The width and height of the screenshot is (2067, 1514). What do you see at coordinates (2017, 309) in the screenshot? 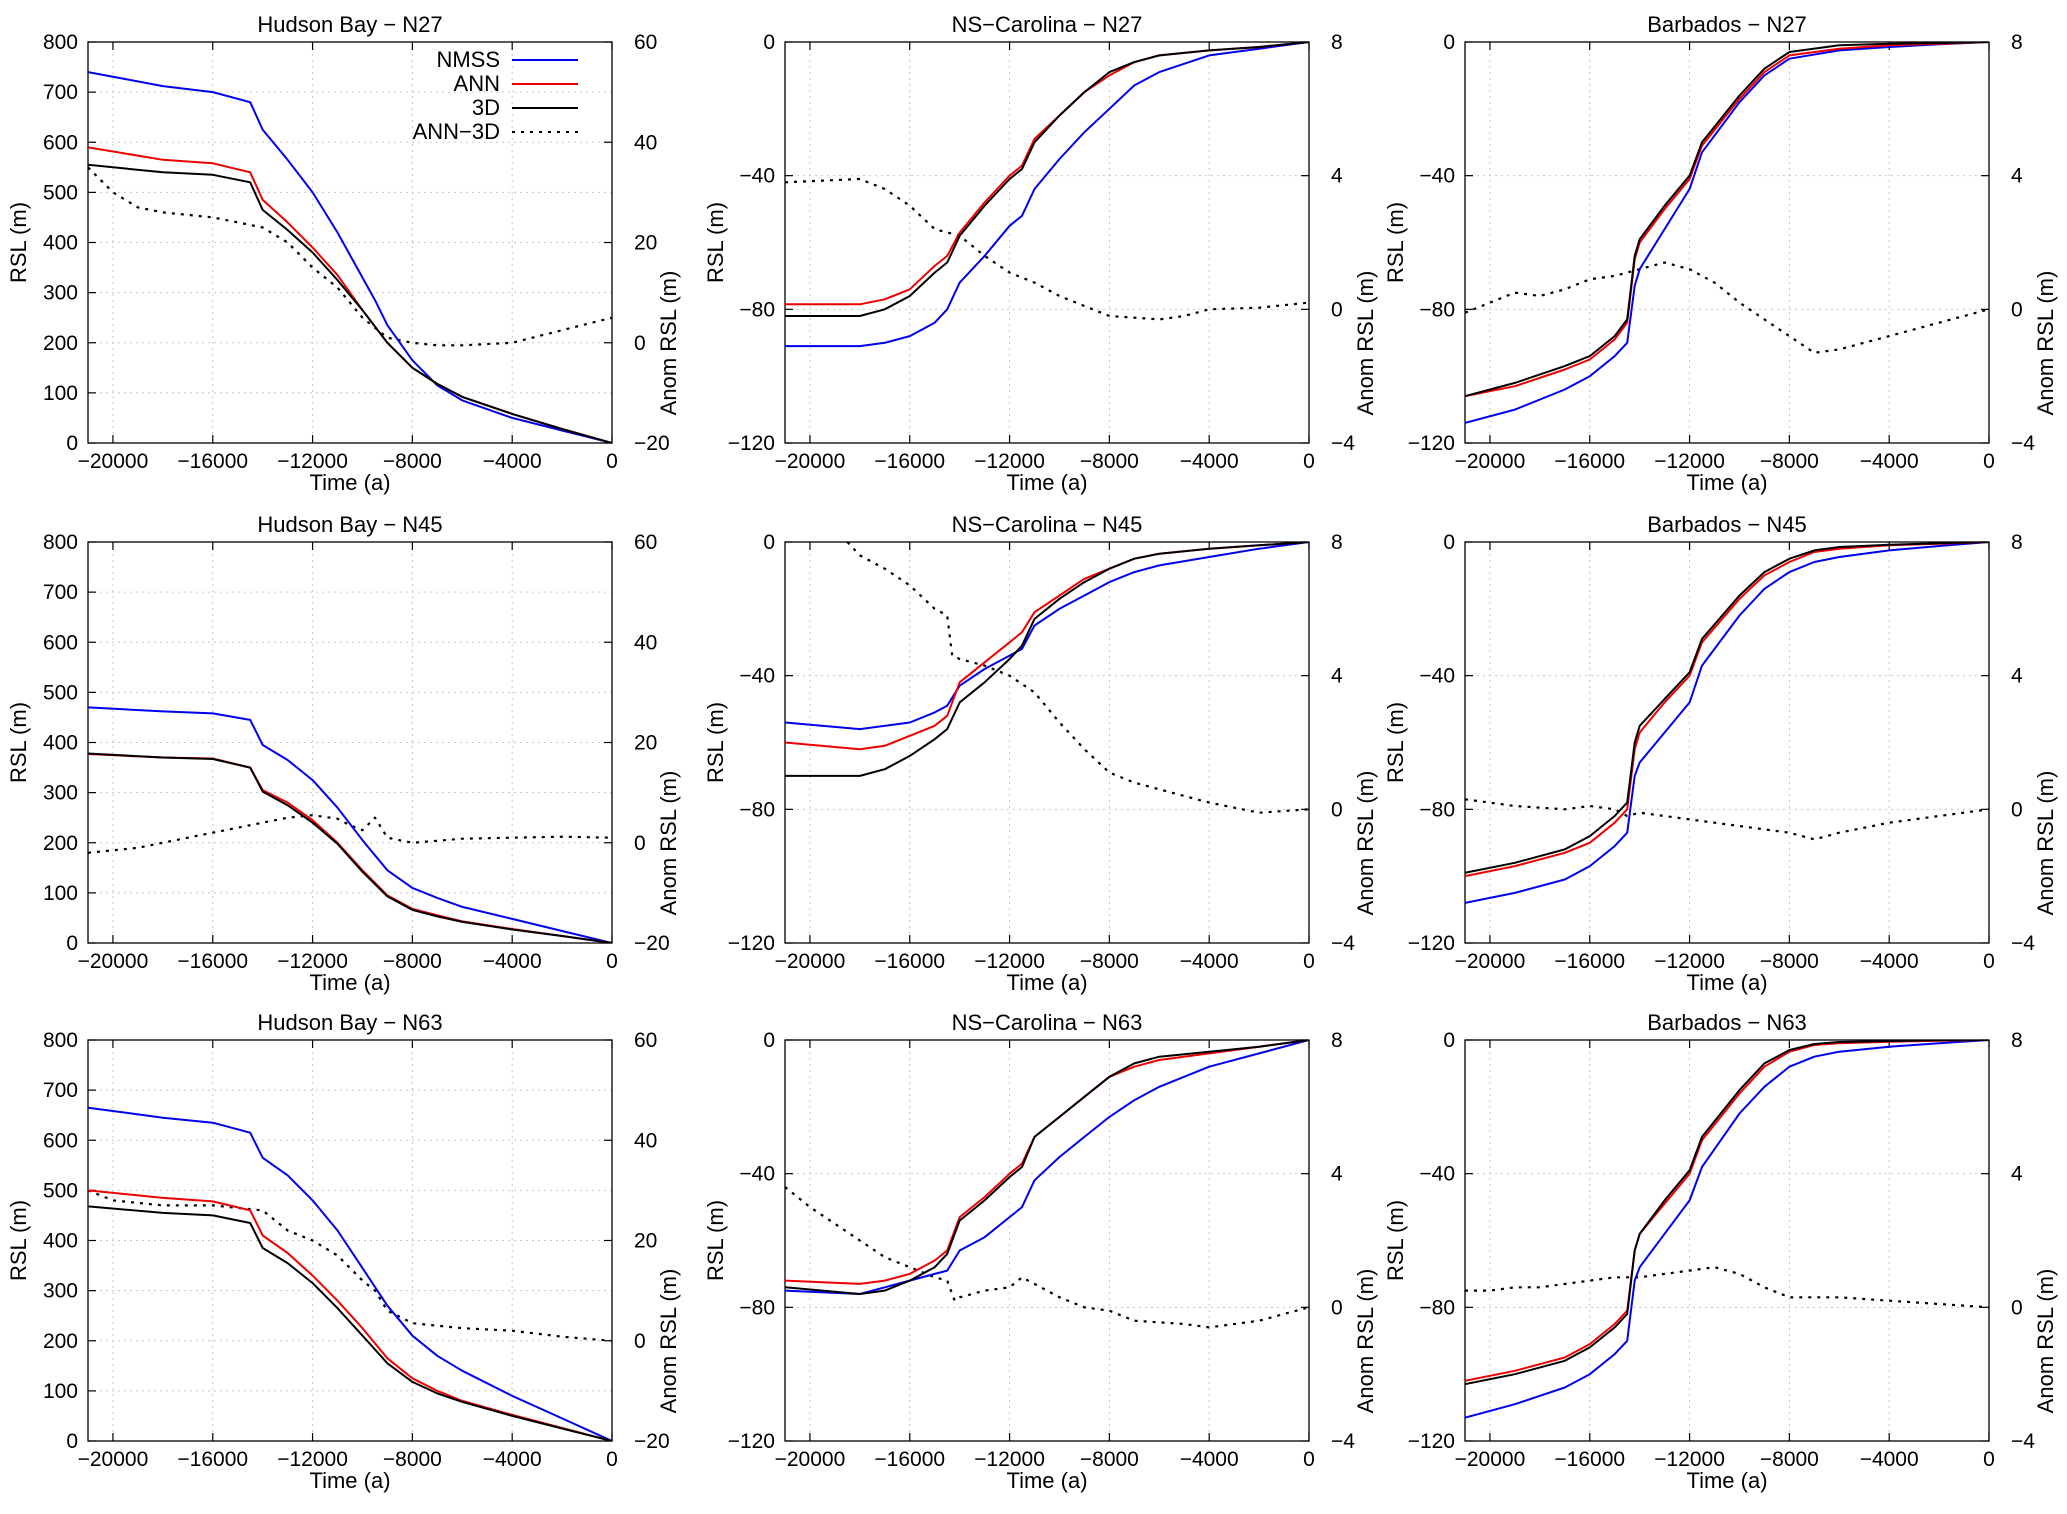
I see `y2-tick-label: 0` at bounding box center [2017, 309].